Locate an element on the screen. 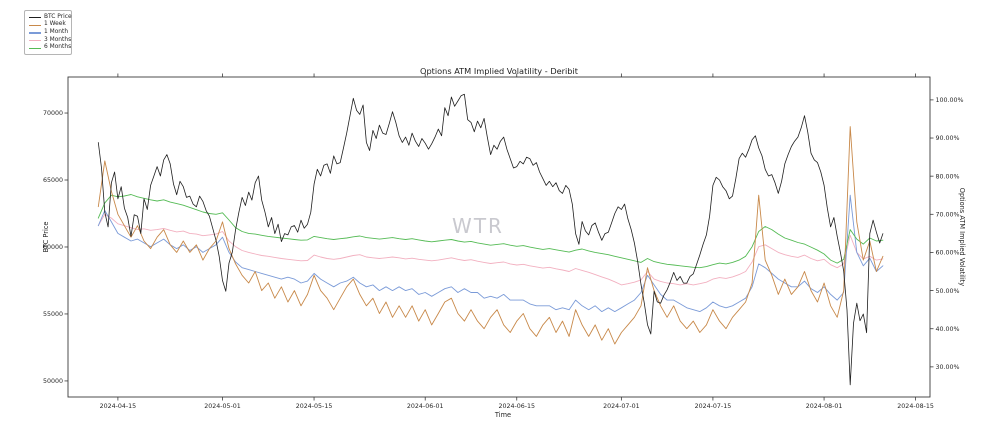 This screenshot has width=985, height=424. svg-text: 40.00% is located at coordinates (948, 329).